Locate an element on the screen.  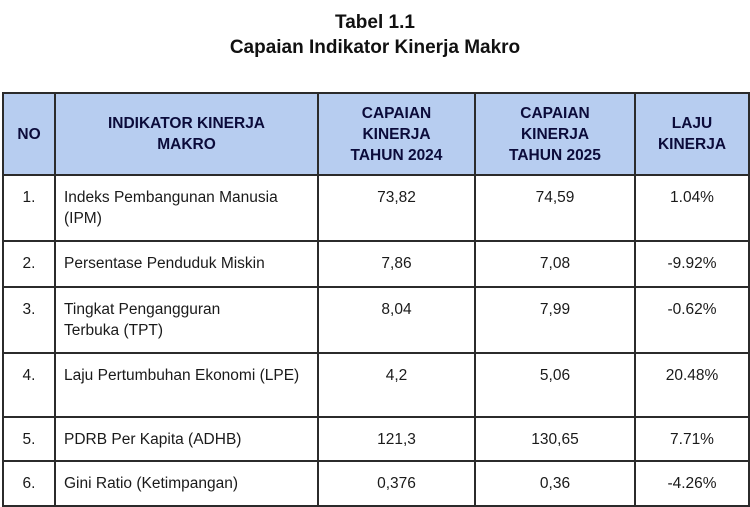
cell-no: 2. is located at coordinates (29, 264).